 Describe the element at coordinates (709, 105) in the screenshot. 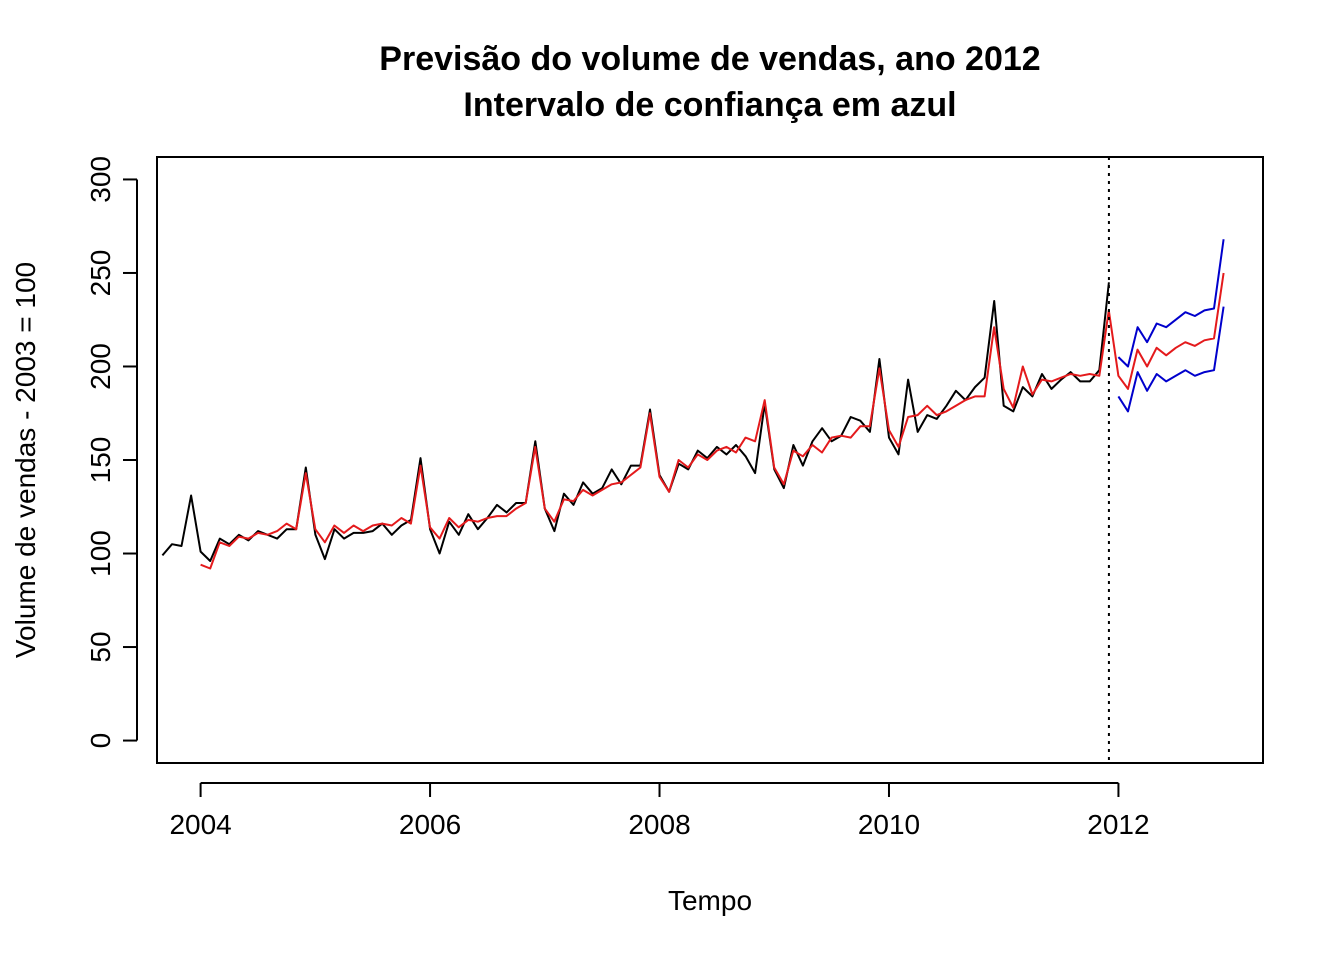

I see `chart-subtitle: Intervalo de confiança em azul` at that location.